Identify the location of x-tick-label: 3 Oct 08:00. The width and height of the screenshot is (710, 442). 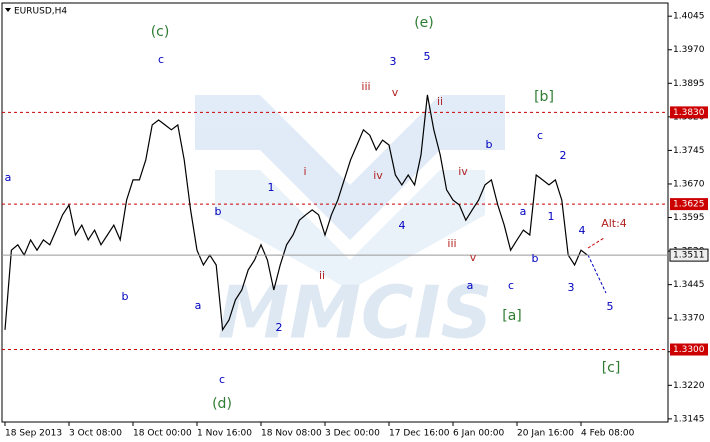
(95, 434).